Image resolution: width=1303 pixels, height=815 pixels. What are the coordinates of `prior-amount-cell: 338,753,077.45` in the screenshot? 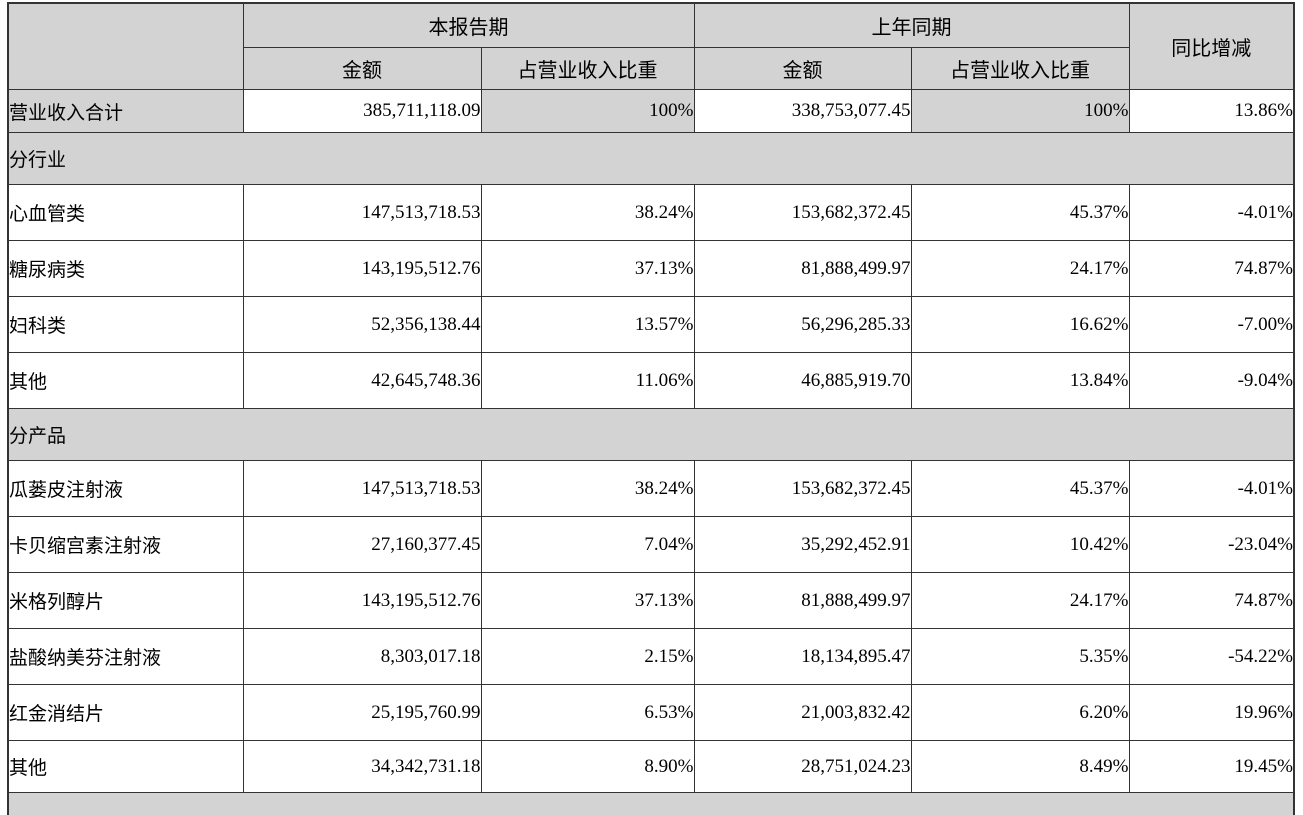 It's located at (802, 111).